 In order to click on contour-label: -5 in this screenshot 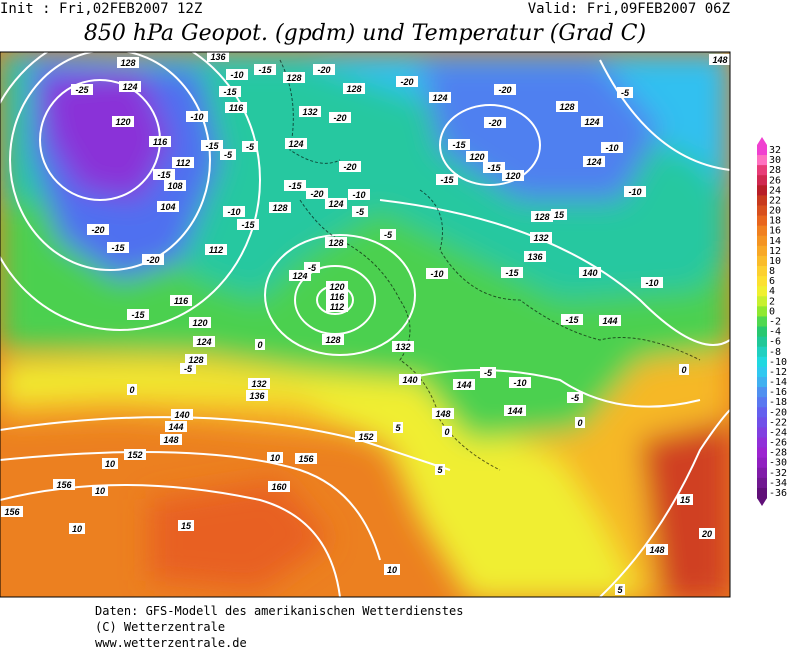, I will do `click(312, 268)`.